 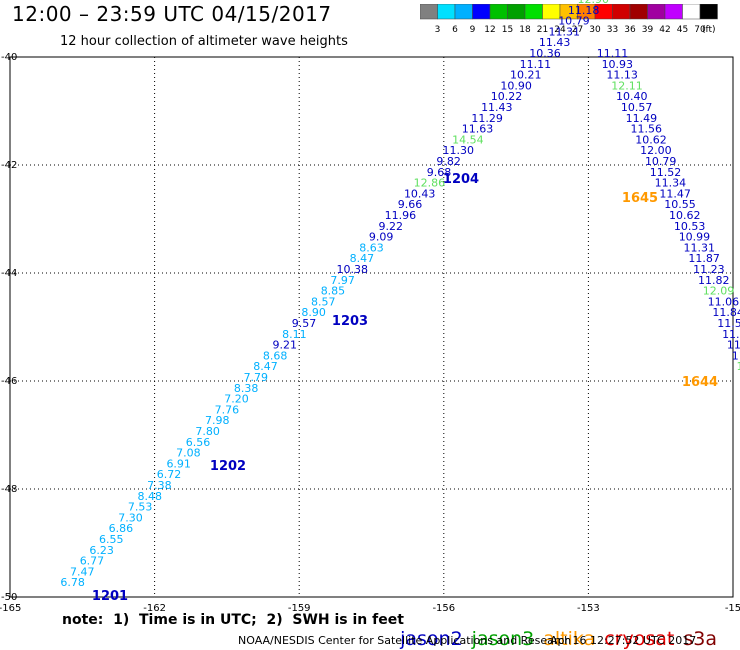 I want to click on wave-height-label: 11.18, so click(x=584, y=10).